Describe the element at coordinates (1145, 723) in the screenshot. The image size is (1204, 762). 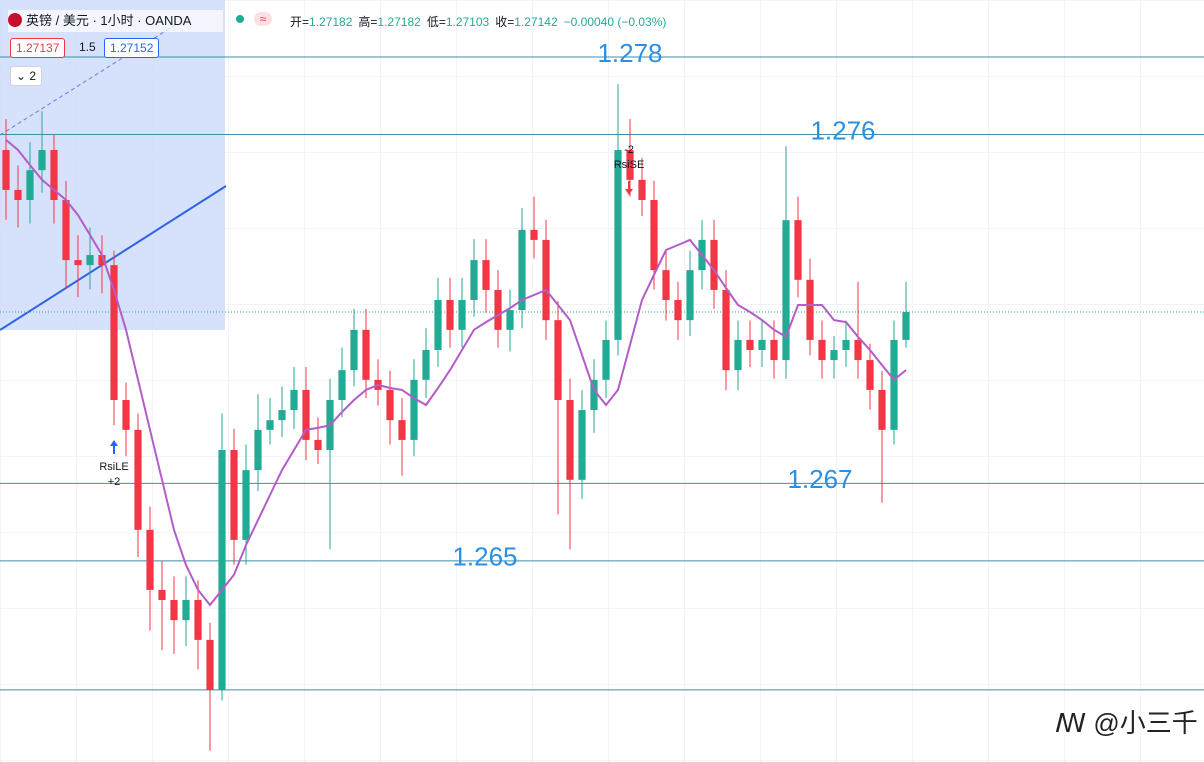
I see `watermark-text: @小三千` at that location.